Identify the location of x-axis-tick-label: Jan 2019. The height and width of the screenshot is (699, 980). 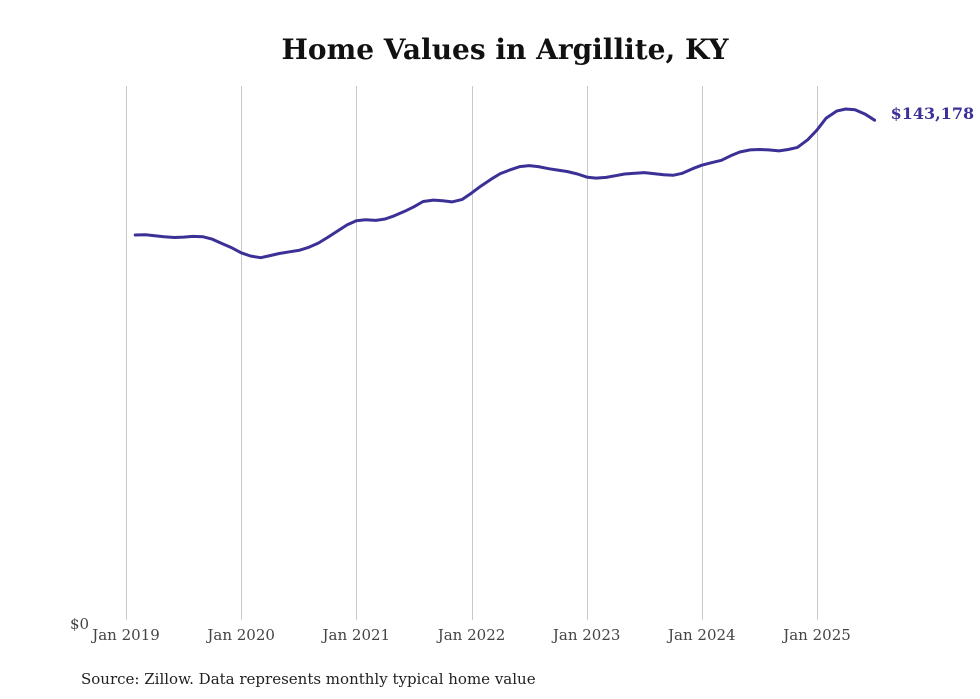
(125, 635).